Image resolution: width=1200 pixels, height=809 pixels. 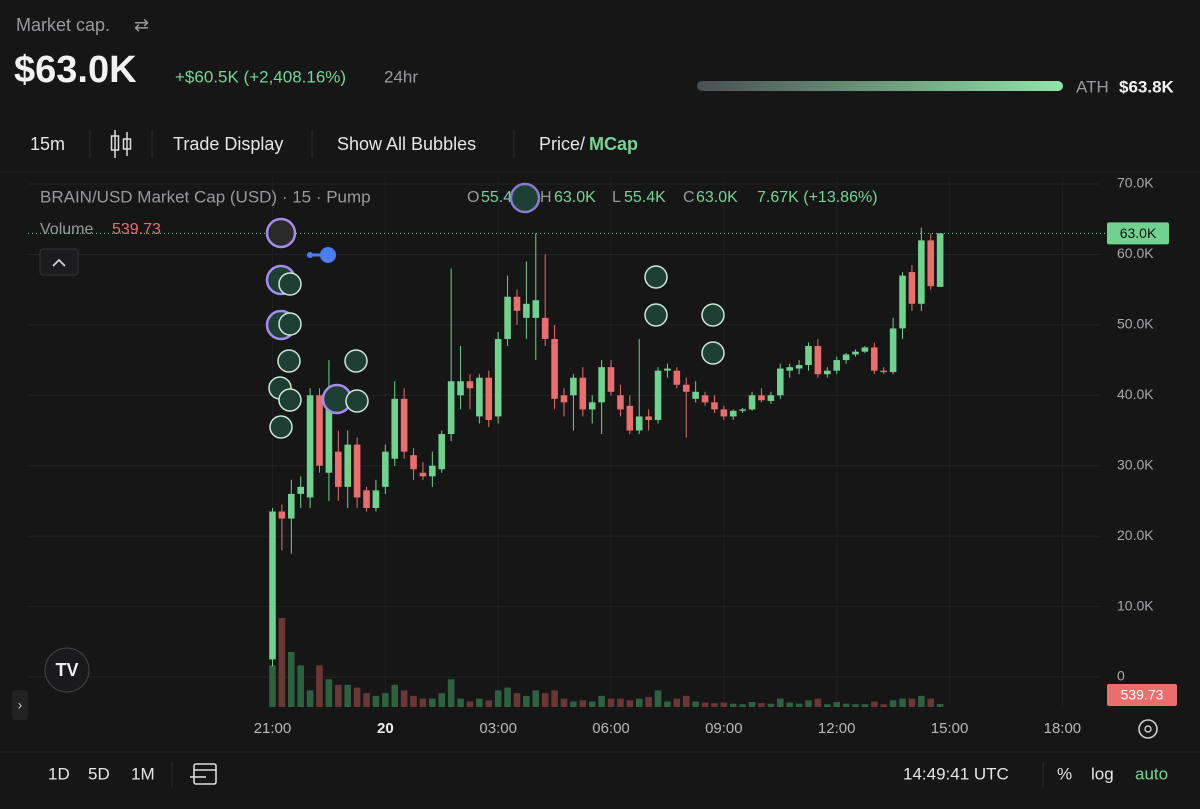 What do you see at coordinates (203, 774) in the screenshot?
I see `date-range-icon` at bounding box center [203, 774].